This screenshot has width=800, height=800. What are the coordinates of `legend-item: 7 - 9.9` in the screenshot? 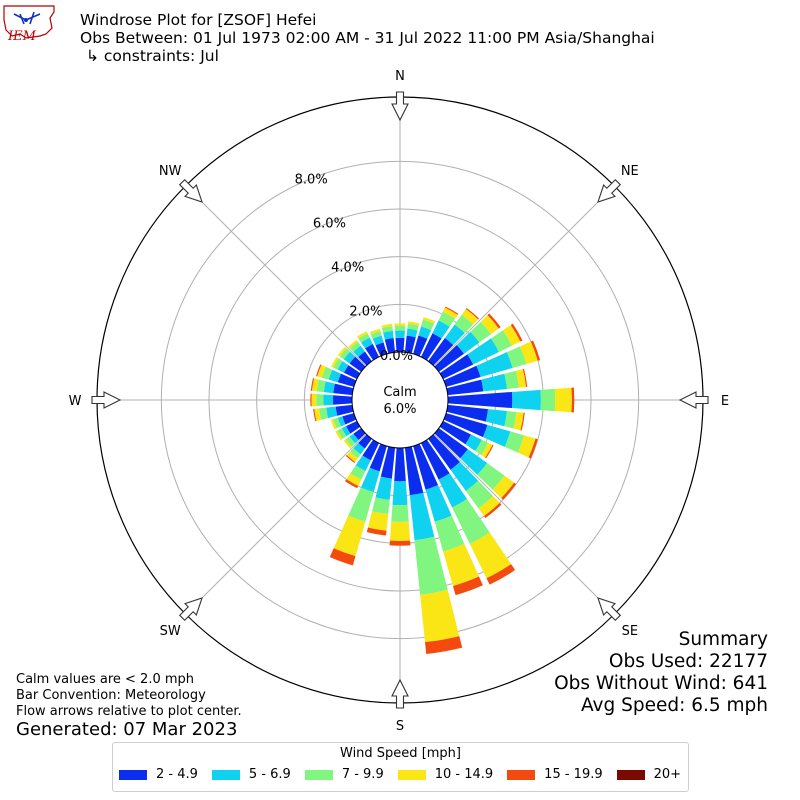 It's located at (346, 774).